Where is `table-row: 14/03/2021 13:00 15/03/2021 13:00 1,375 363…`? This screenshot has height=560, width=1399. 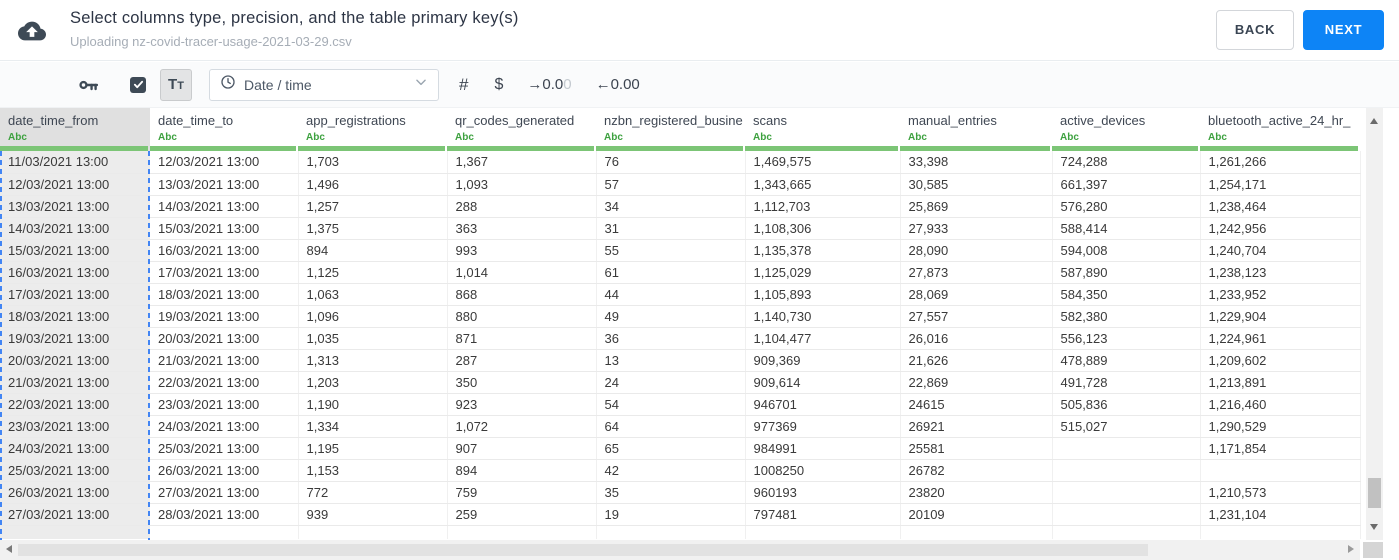
table-row: 14/03/2021 13:00 15/03/2021 13:00 1,375 363… is located at coordinates (680, 228).